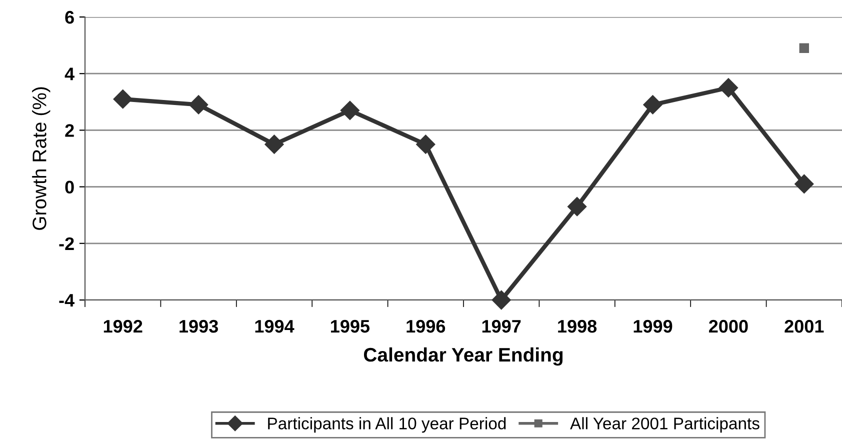 The image size is (842, 446). I want to click on legend-label: All Year 2001 Participants, so click(665, 425).